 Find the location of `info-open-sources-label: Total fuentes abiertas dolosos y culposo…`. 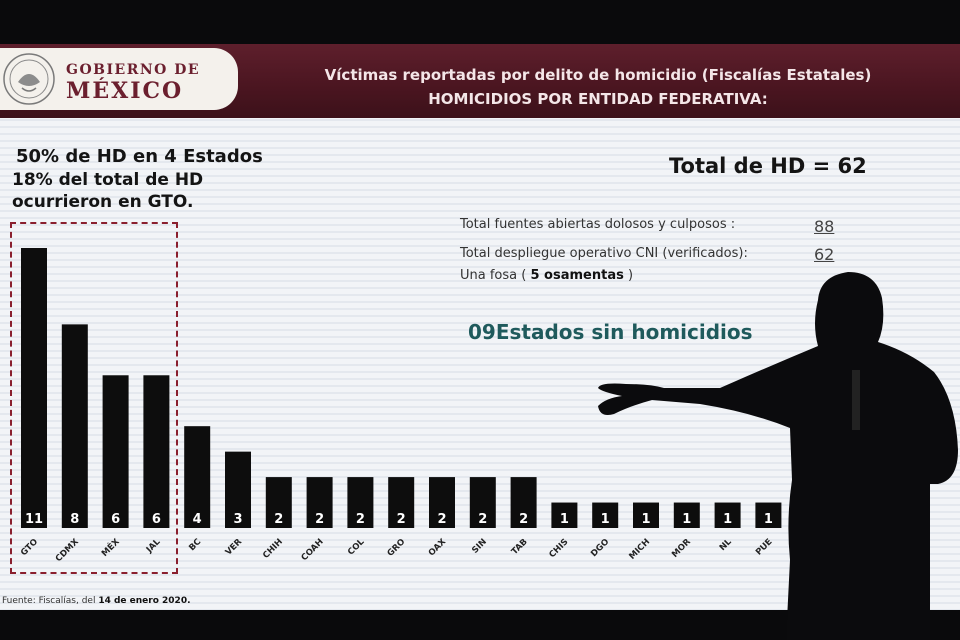

info-open-sources-label: Total fuentes abiertas dolosos y culposo… is located at coordinates (598, 224).